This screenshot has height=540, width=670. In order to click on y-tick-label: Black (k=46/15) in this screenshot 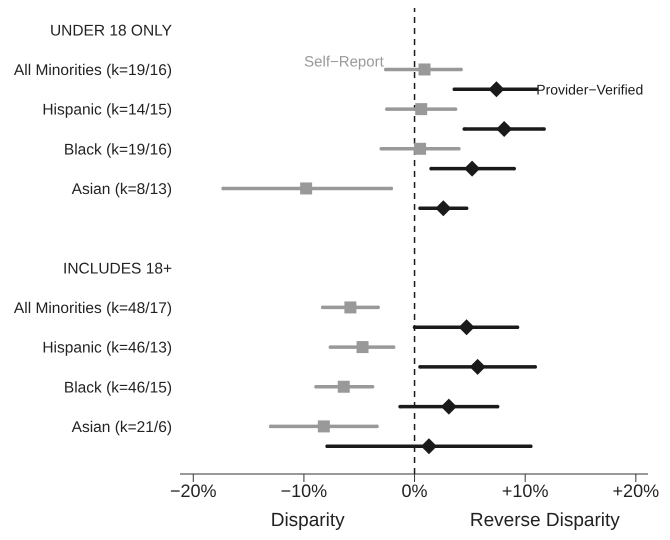, I will do `click(118, 387)`.